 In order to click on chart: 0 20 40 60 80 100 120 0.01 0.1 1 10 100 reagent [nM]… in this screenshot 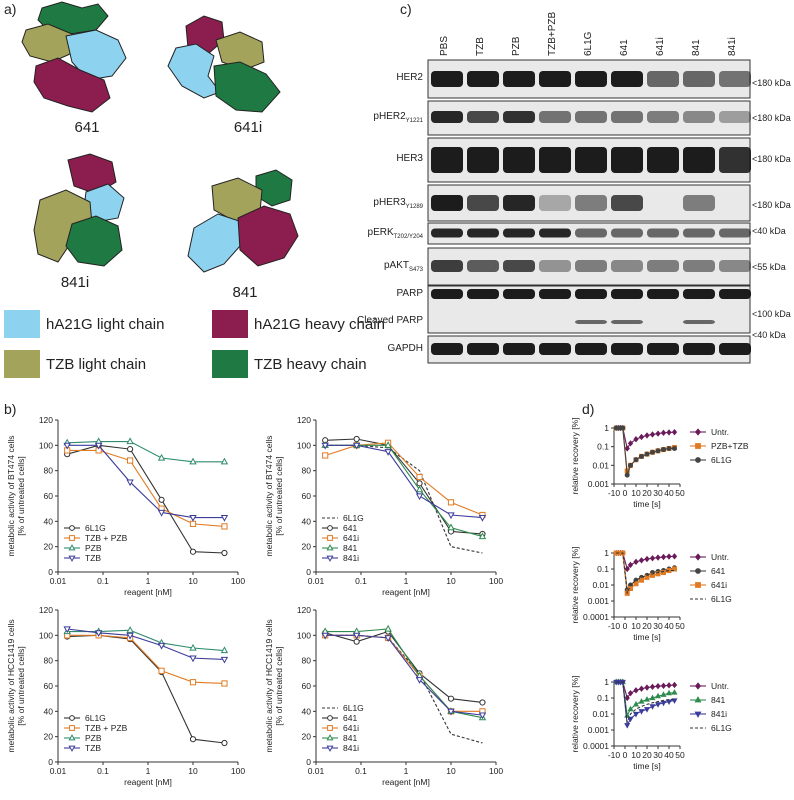, I will do `click(125, 506)`.